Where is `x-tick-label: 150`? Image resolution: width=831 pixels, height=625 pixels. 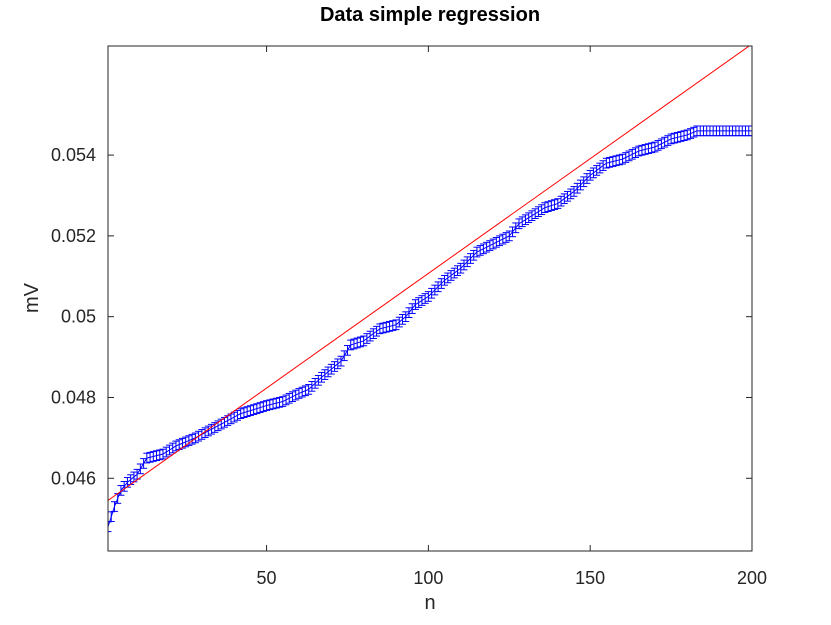 x-tick-label: 150 is located at coordinates (590, 578).